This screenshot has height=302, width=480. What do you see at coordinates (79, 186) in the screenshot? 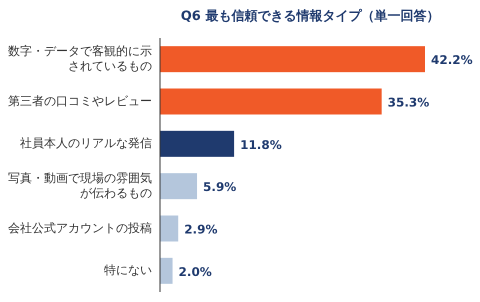
I see `y-tick-label: 写真・動画で現場の雰囲気が伝わるもの` at bounding box center [79, 186].